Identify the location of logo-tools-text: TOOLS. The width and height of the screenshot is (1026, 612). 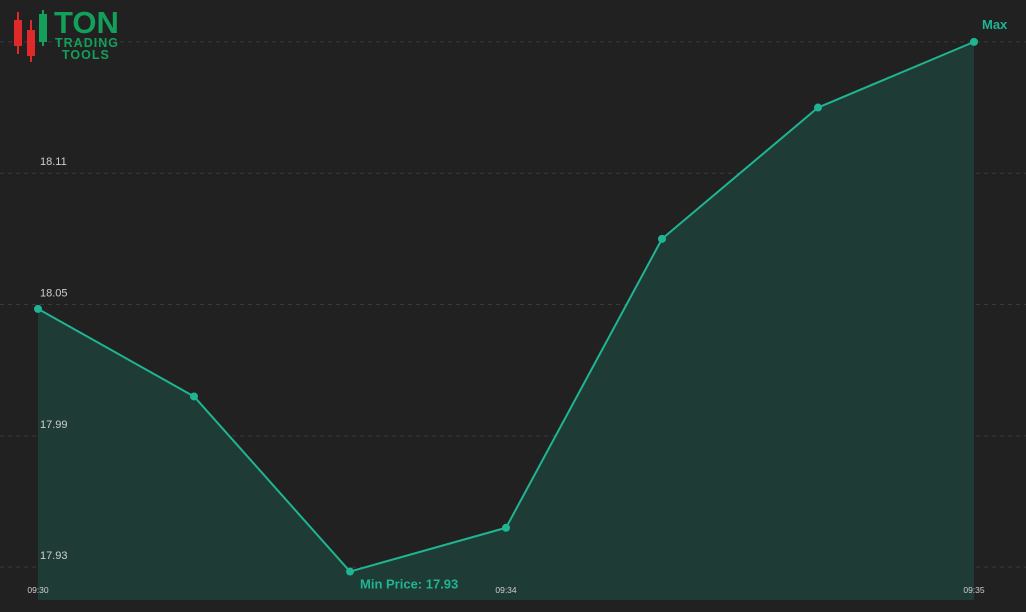
(86, 55).